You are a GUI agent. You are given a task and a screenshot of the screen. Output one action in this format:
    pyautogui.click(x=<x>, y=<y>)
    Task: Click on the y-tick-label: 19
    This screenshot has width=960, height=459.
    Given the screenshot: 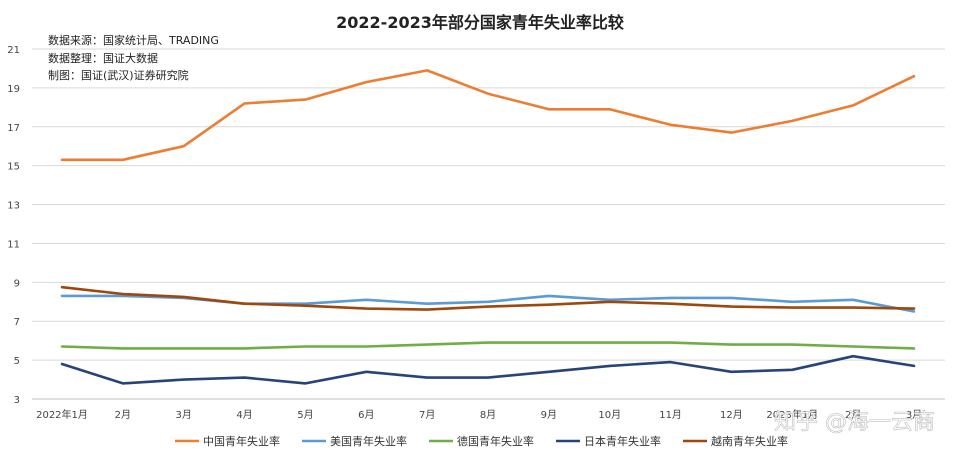 What is the action you would take?
    pyautogui.click(x=13, y=89)
    